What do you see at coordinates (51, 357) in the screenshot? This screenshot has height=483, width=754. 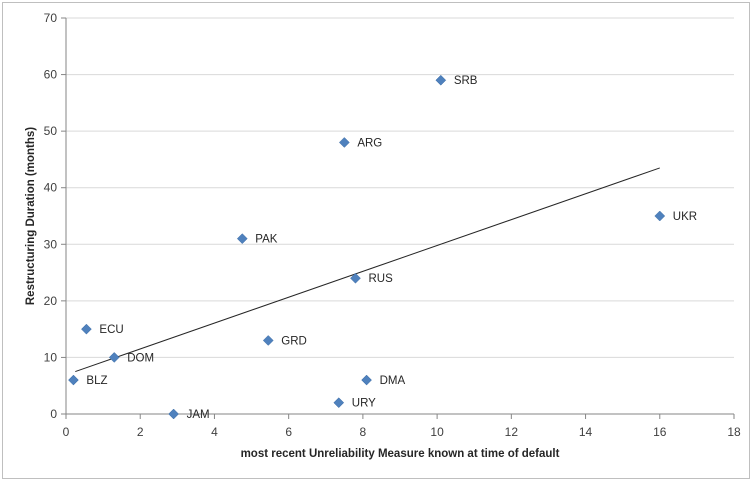 I see `y-tick-label: 10` at bounding box center [51, 357].